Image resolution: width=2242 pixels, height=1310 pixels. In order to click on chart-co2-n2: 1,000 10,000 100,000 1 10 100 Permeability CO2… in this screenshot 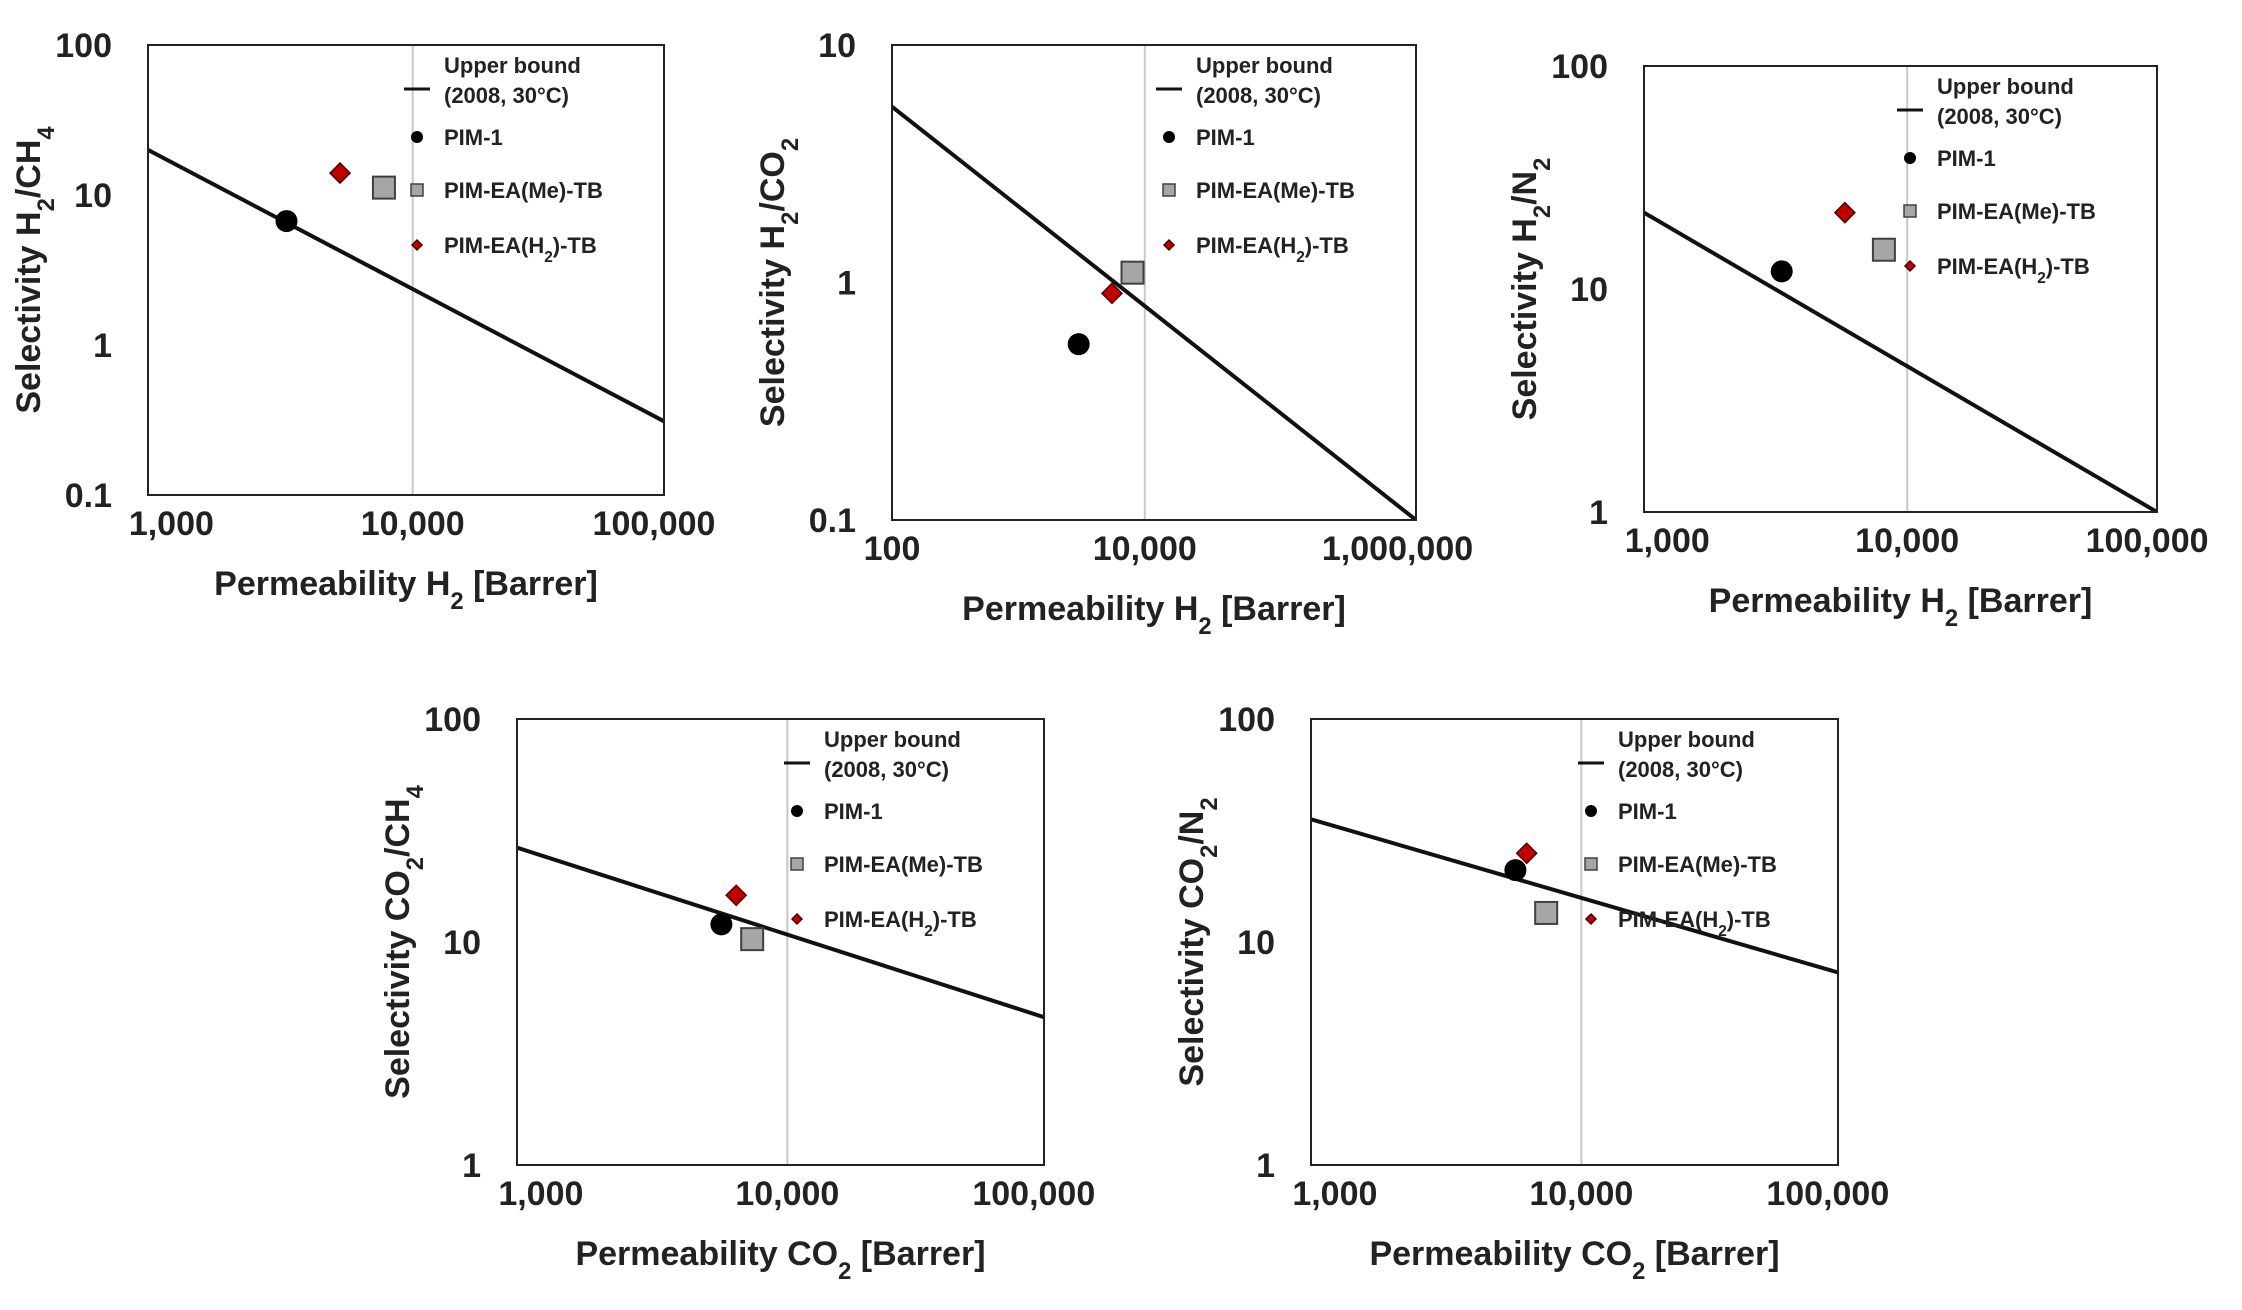, I will do `click(1531, 993)`.